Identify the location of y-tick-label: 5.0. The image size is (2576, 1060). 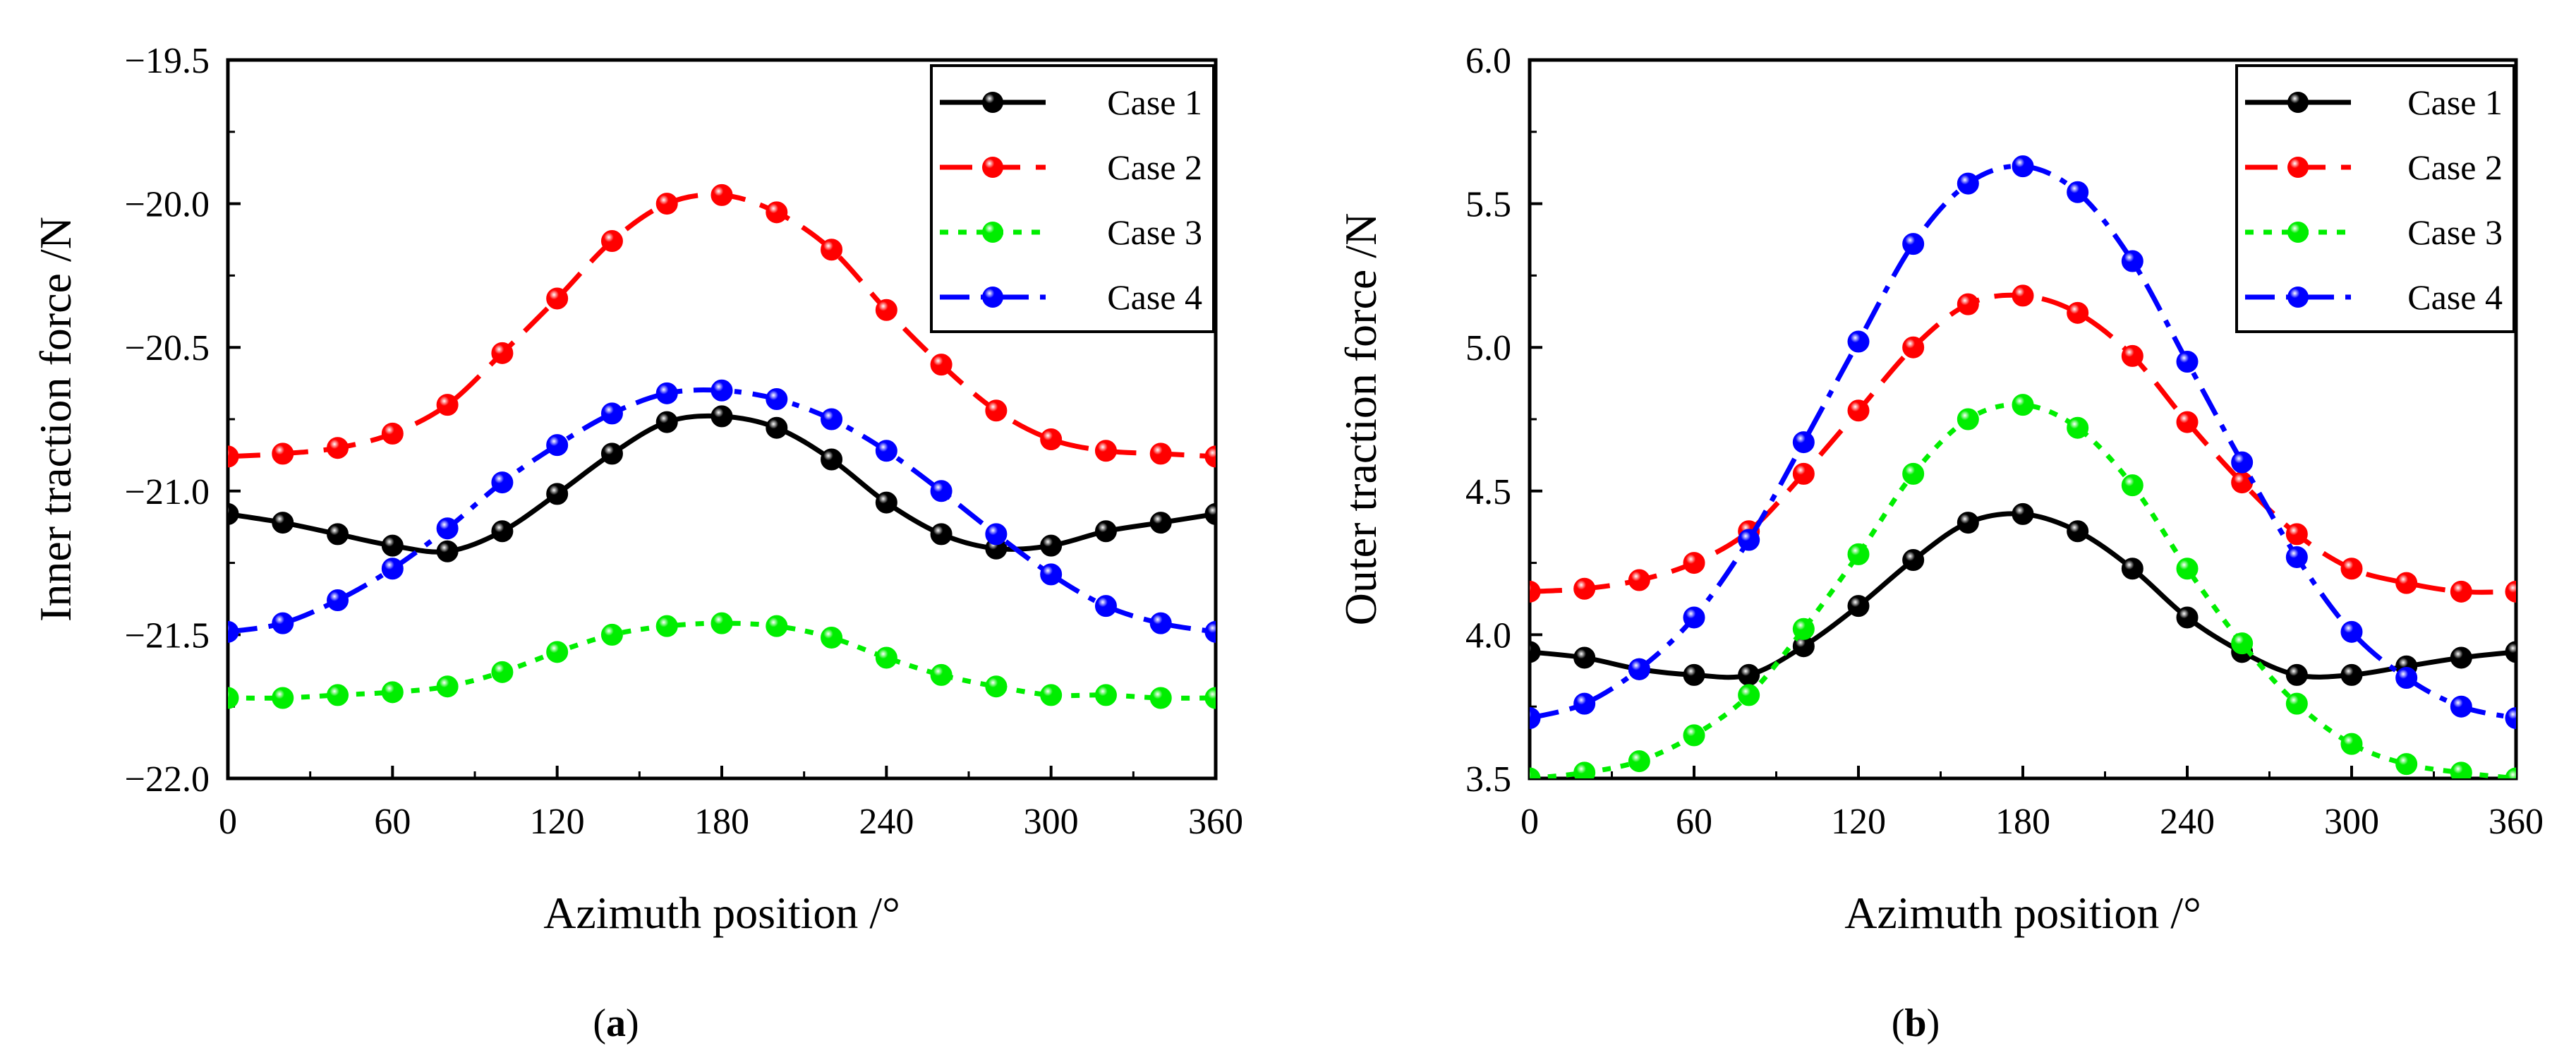
(1488, 348).